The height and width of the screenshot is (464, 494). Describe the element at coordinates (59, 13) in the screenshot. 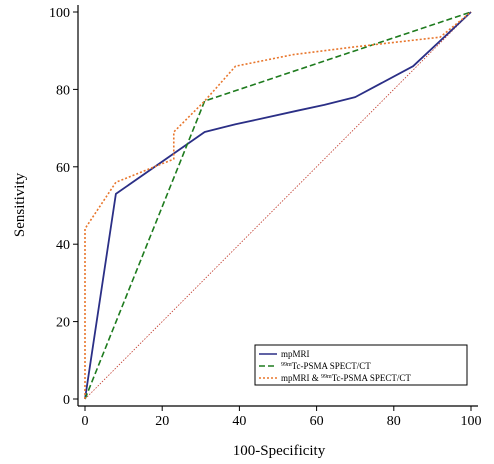

I see `y-tick-label: 100` at that location.